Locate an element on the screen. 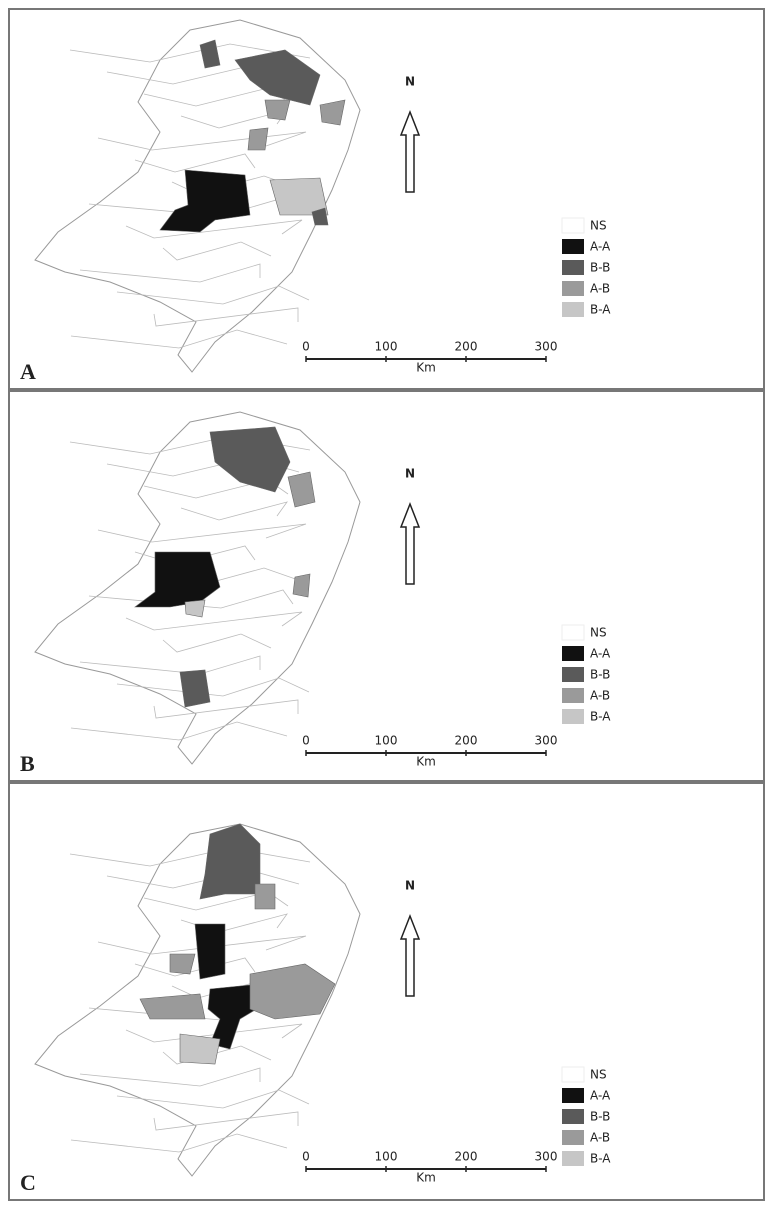 Image resolution: width=771 pixels, height=1209 pixels. panel-label: B is located at coordinates (27, 763).